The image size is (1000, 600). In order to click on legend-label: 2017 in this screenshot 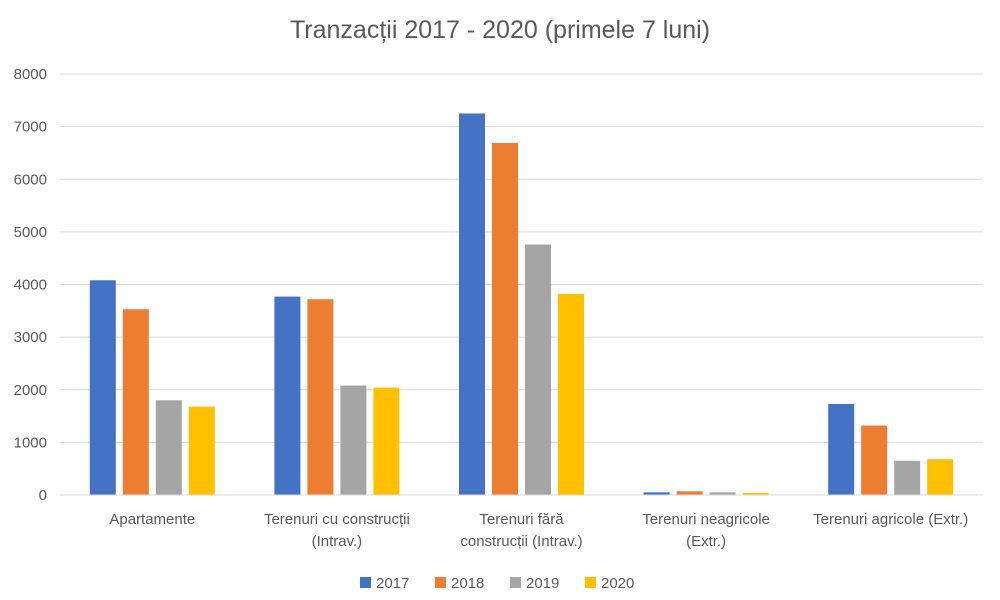, I will do `click(392, 583)`.